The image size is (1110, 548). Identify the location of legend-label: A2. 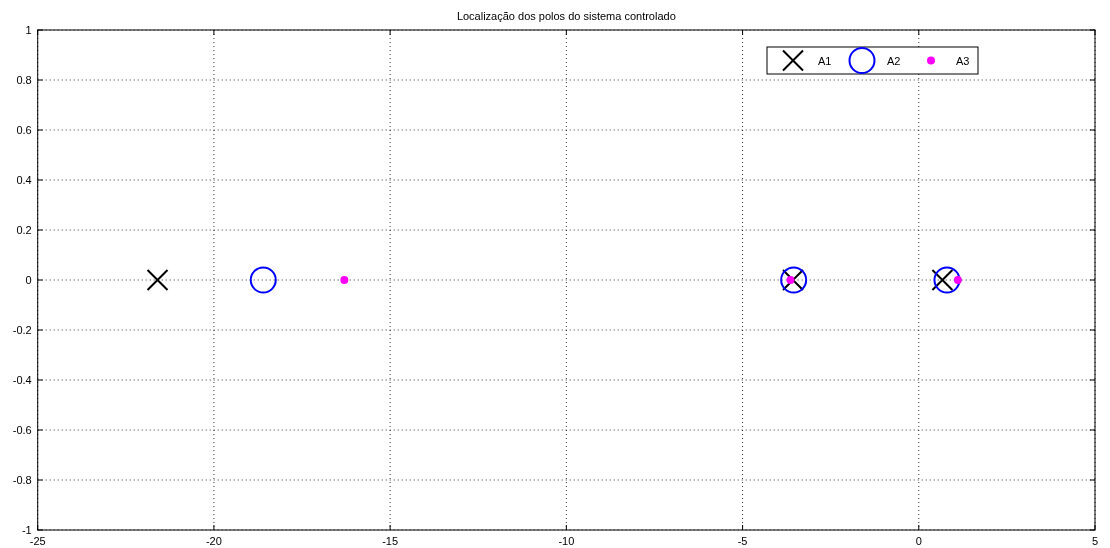
(894, 60).